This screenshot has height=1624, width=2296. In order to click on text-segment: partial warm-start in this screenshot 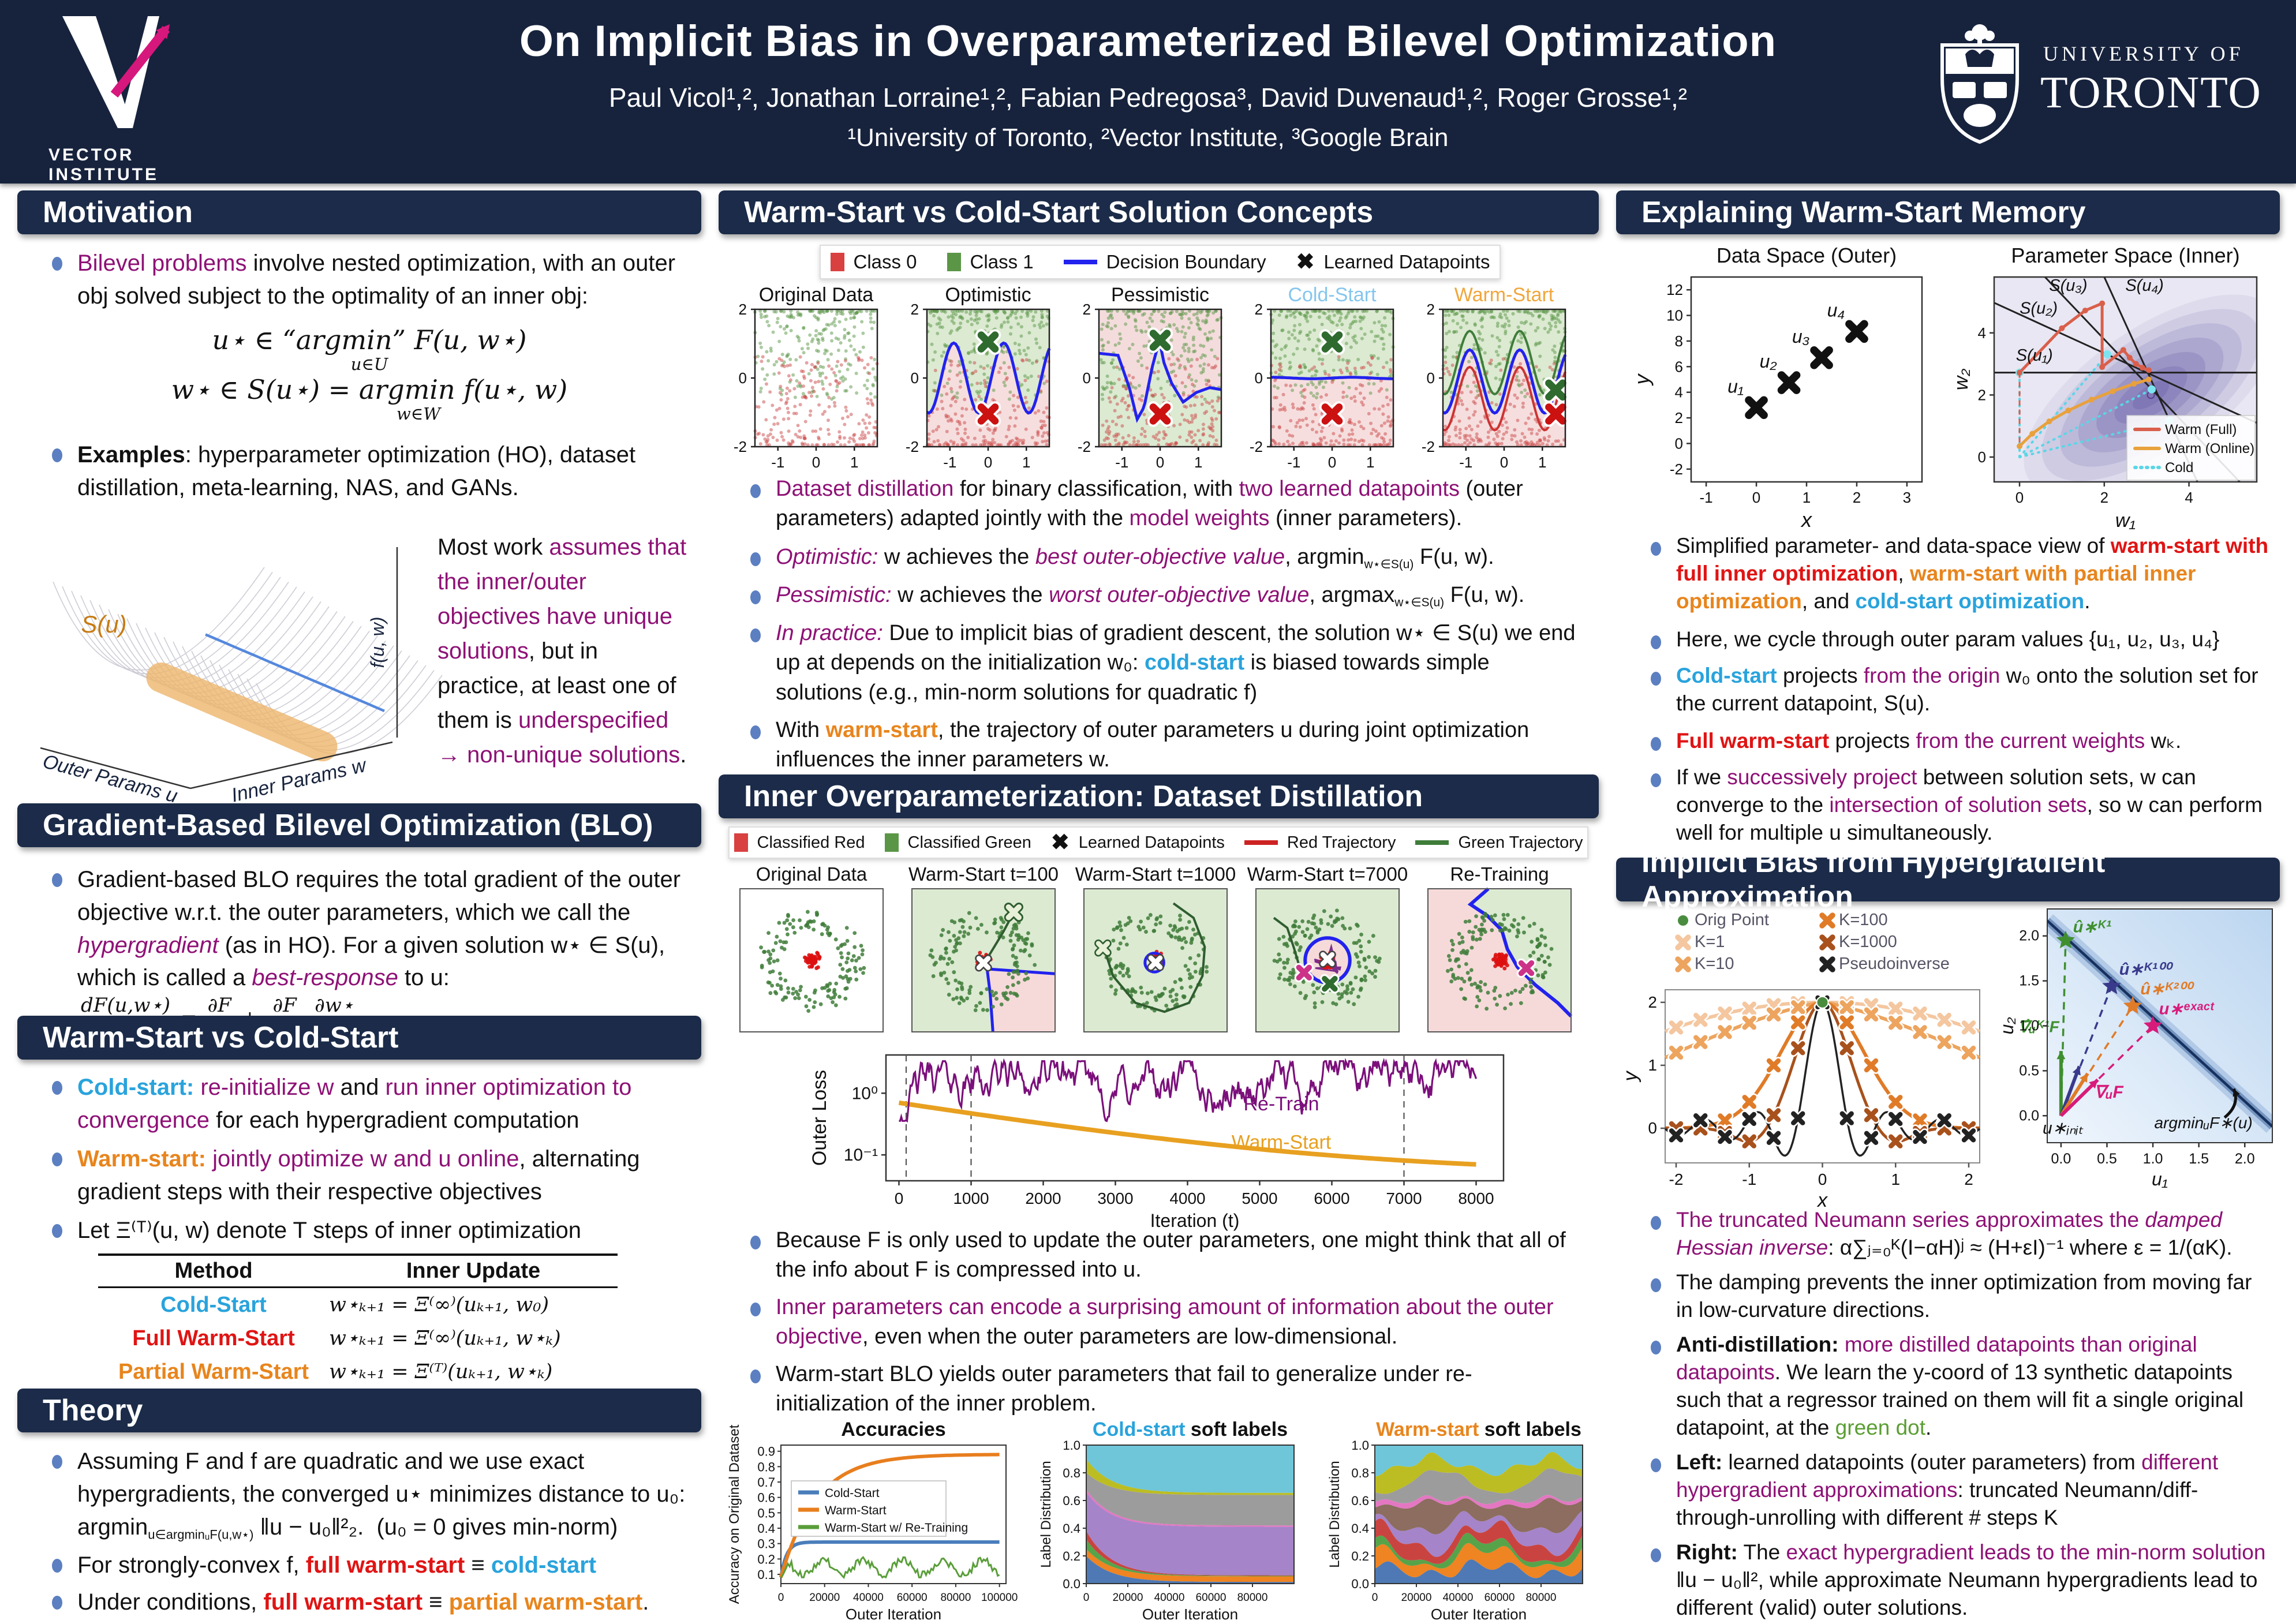, I will do `click(545, 1602)`.